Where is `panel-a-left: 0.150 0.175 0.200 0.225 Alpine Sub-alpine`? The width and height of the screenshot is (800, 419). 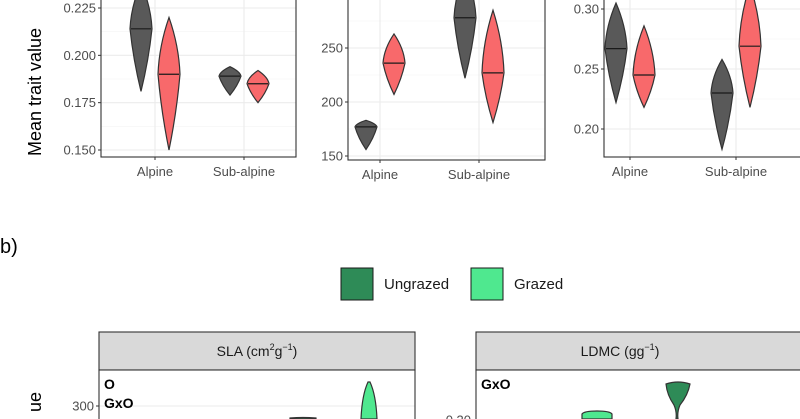 panel-a-left: 0.150 0.175 0.200 0.225 Alpine Sub-alpine is located at coordinates (180, 90).